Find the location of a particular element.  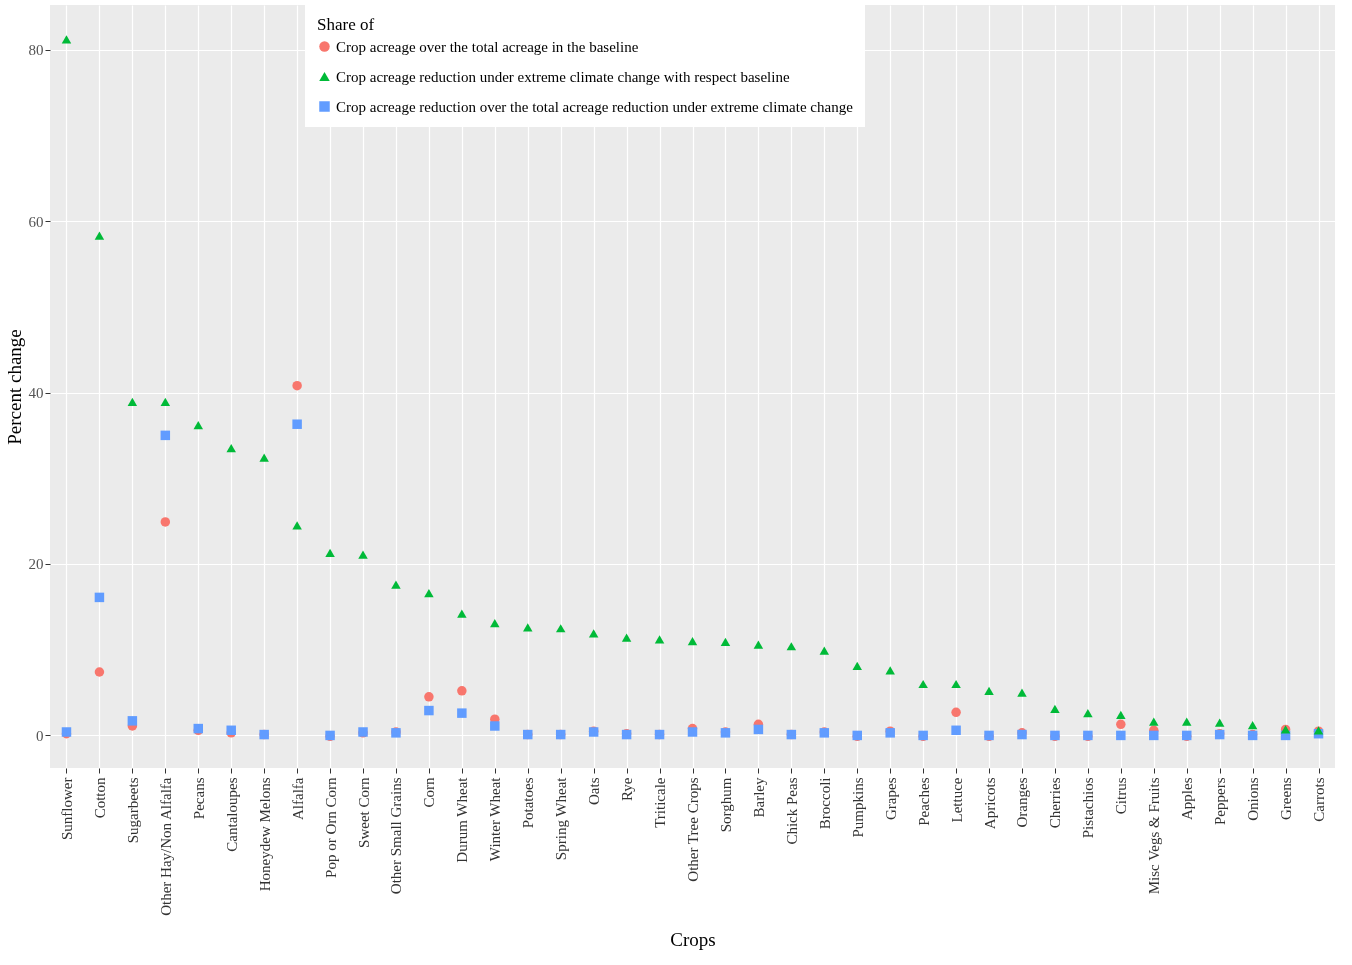

x-tick-label: Alfalfa is located at coordinates (297, 798).